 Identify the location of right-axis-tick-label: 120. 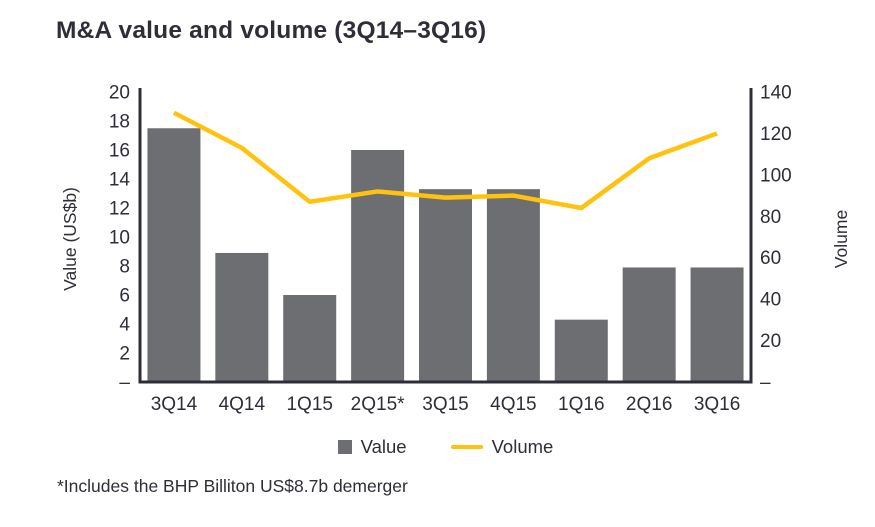
(776, 134).